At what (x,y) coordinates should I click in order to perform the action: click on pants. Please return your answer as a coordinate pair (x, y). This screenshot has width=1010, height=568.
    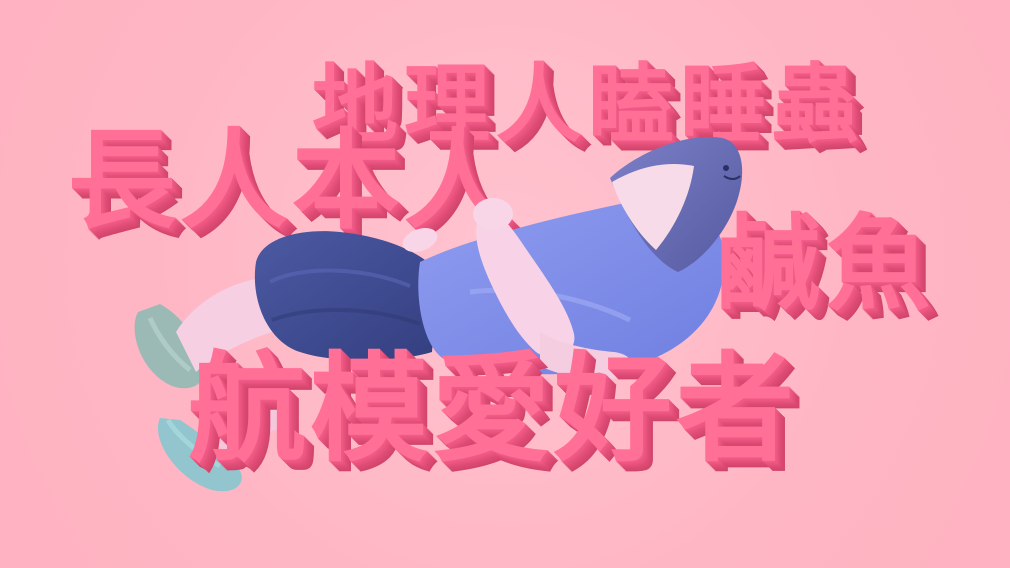
    Looking at the image, I should click on (346, 296).